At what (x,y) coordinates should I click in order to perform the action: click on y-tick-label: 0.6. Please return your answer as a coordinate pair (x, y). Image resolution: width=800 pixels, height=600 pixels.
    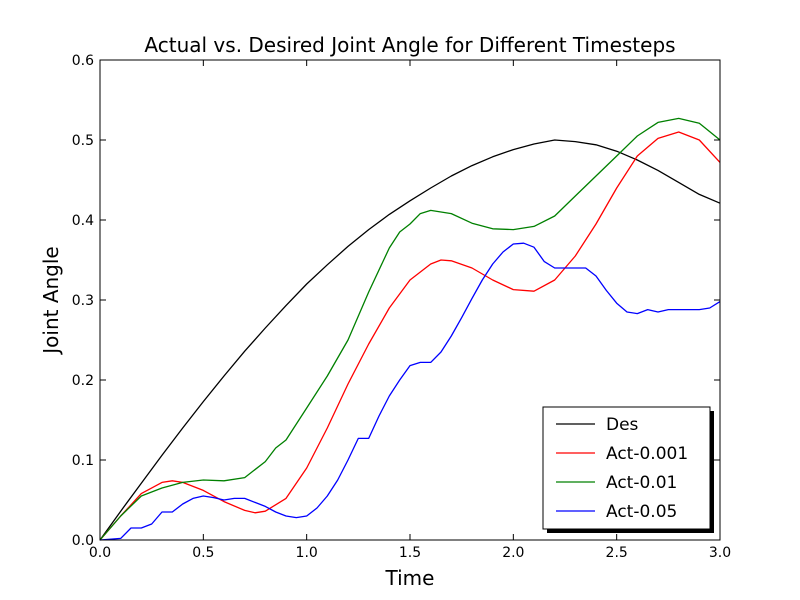
    Looking at the image, I should click on (83, 61).